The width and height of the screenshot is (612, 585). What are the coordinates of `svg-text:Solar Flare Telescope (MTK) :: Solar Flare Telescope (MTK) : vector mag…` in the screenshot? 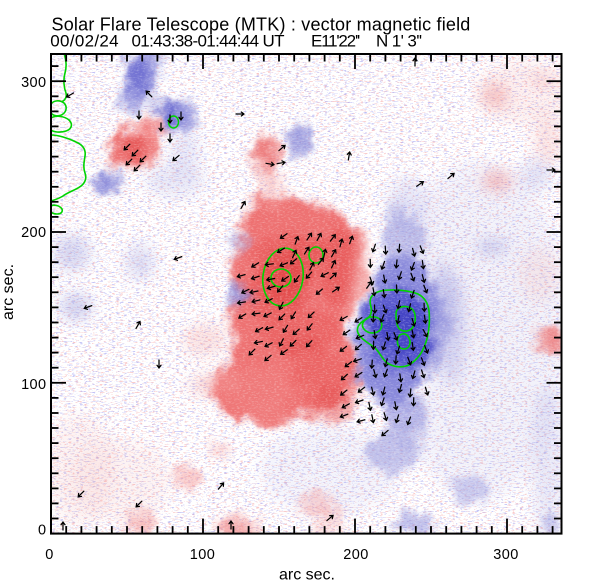 It's located at (261, 25).